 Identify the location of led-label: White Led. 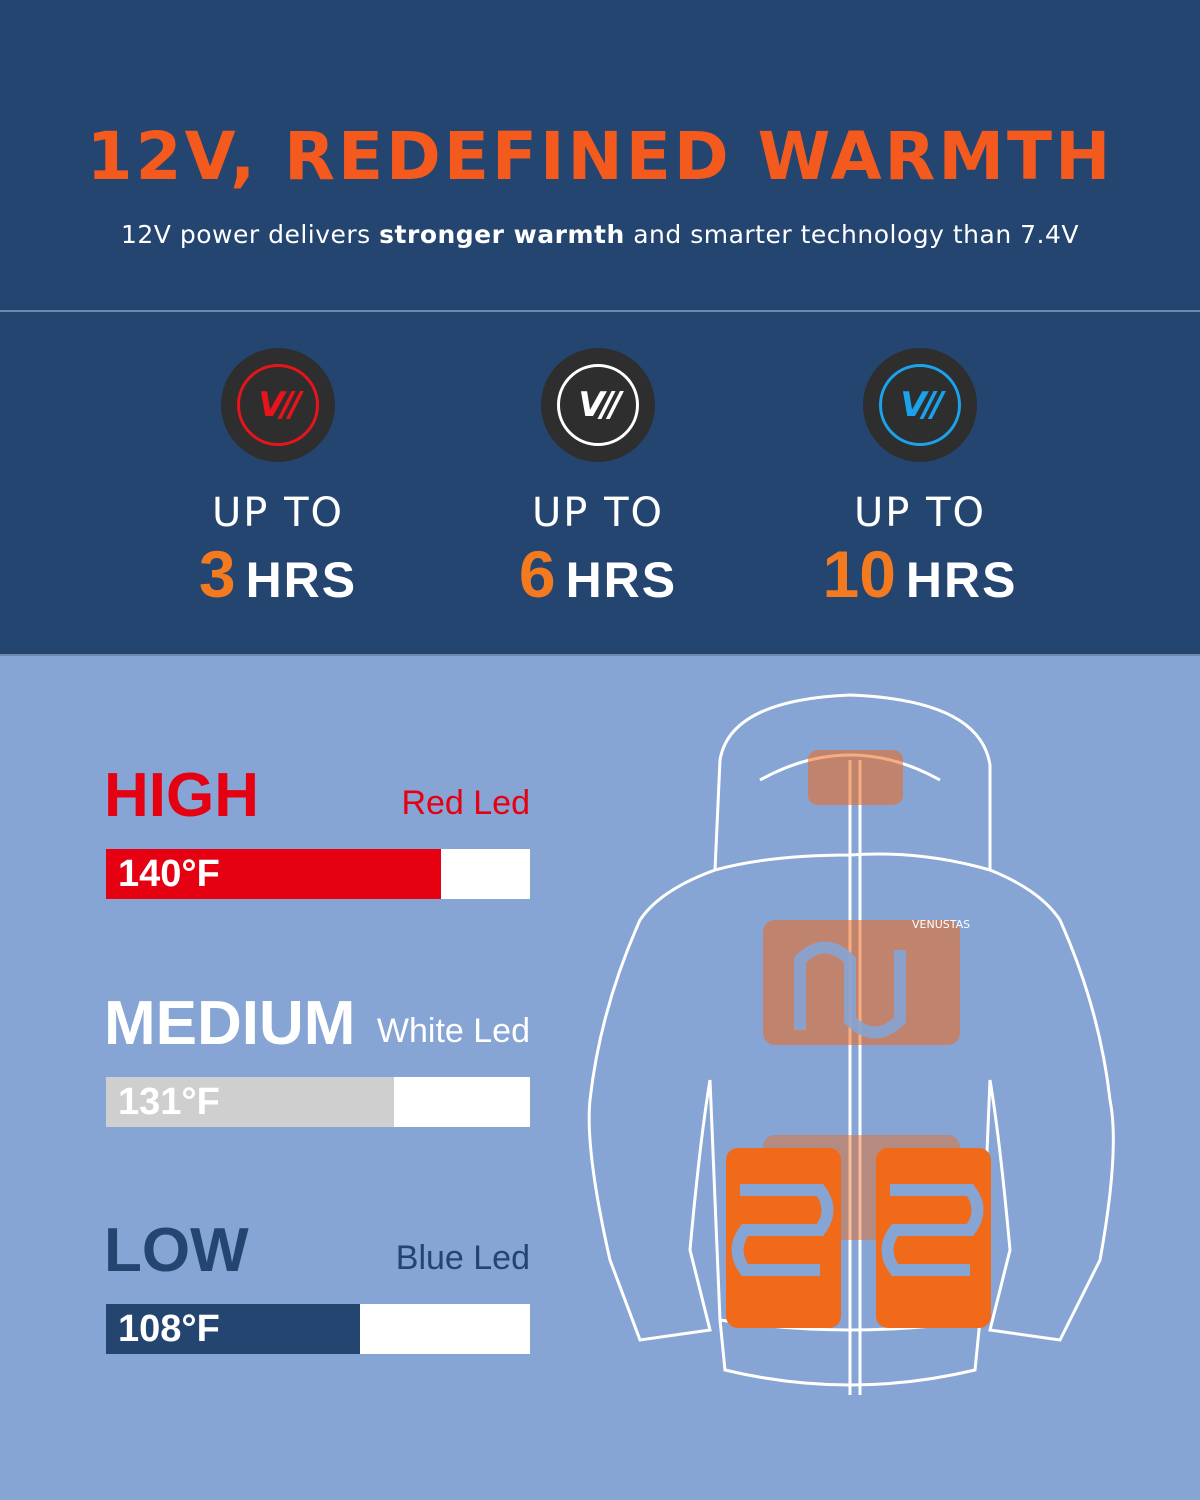
(453, 1031).